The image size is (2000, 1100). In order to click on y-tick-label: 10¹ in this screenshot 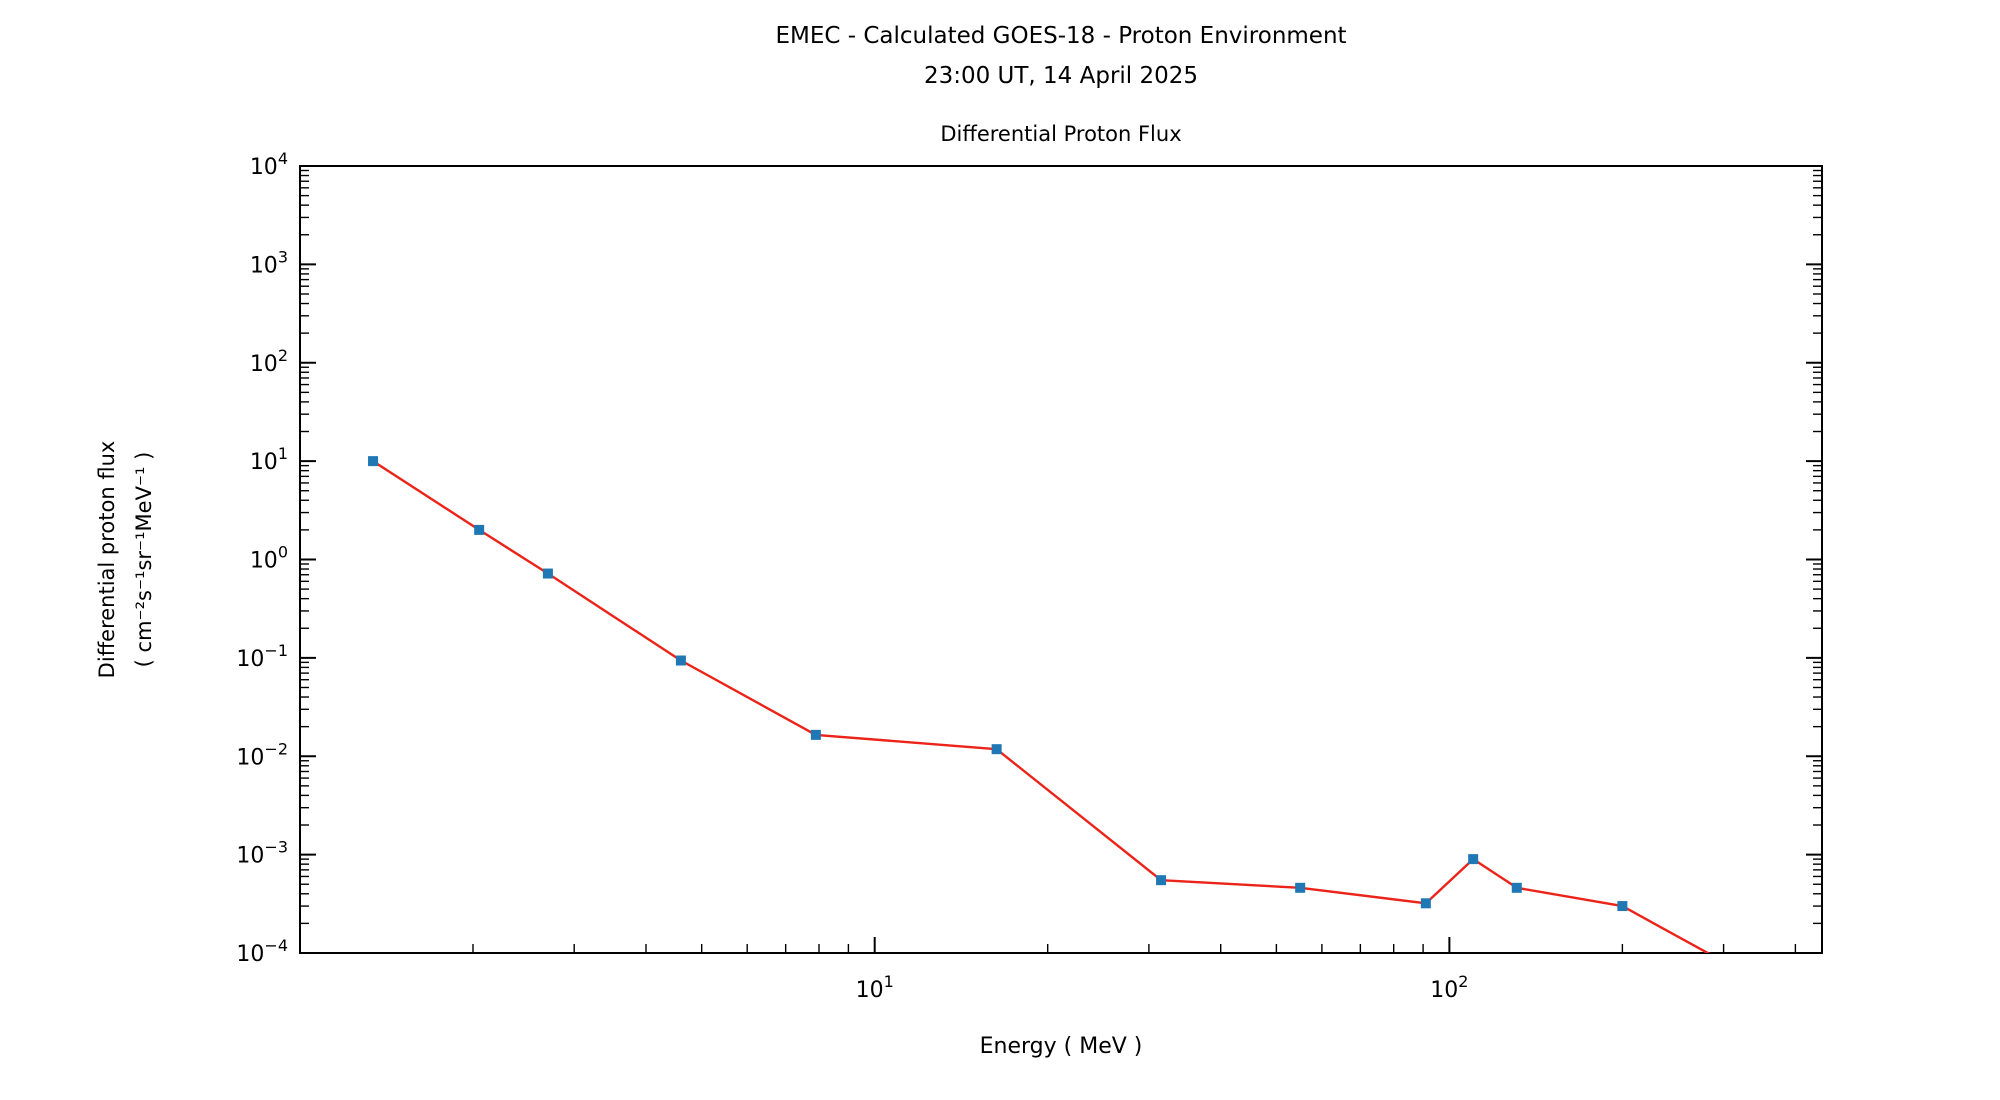, I will do `click(269, 459)`.